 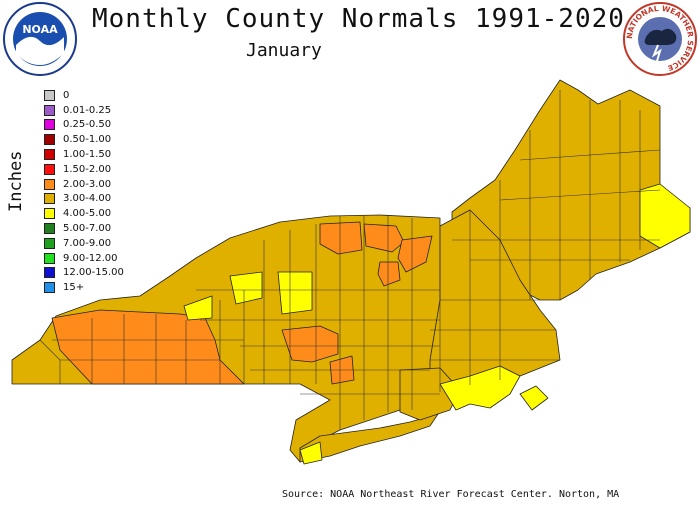 I want to click on map-title: Monthly County Normals 1991-2020, so click(x=358, y=19).